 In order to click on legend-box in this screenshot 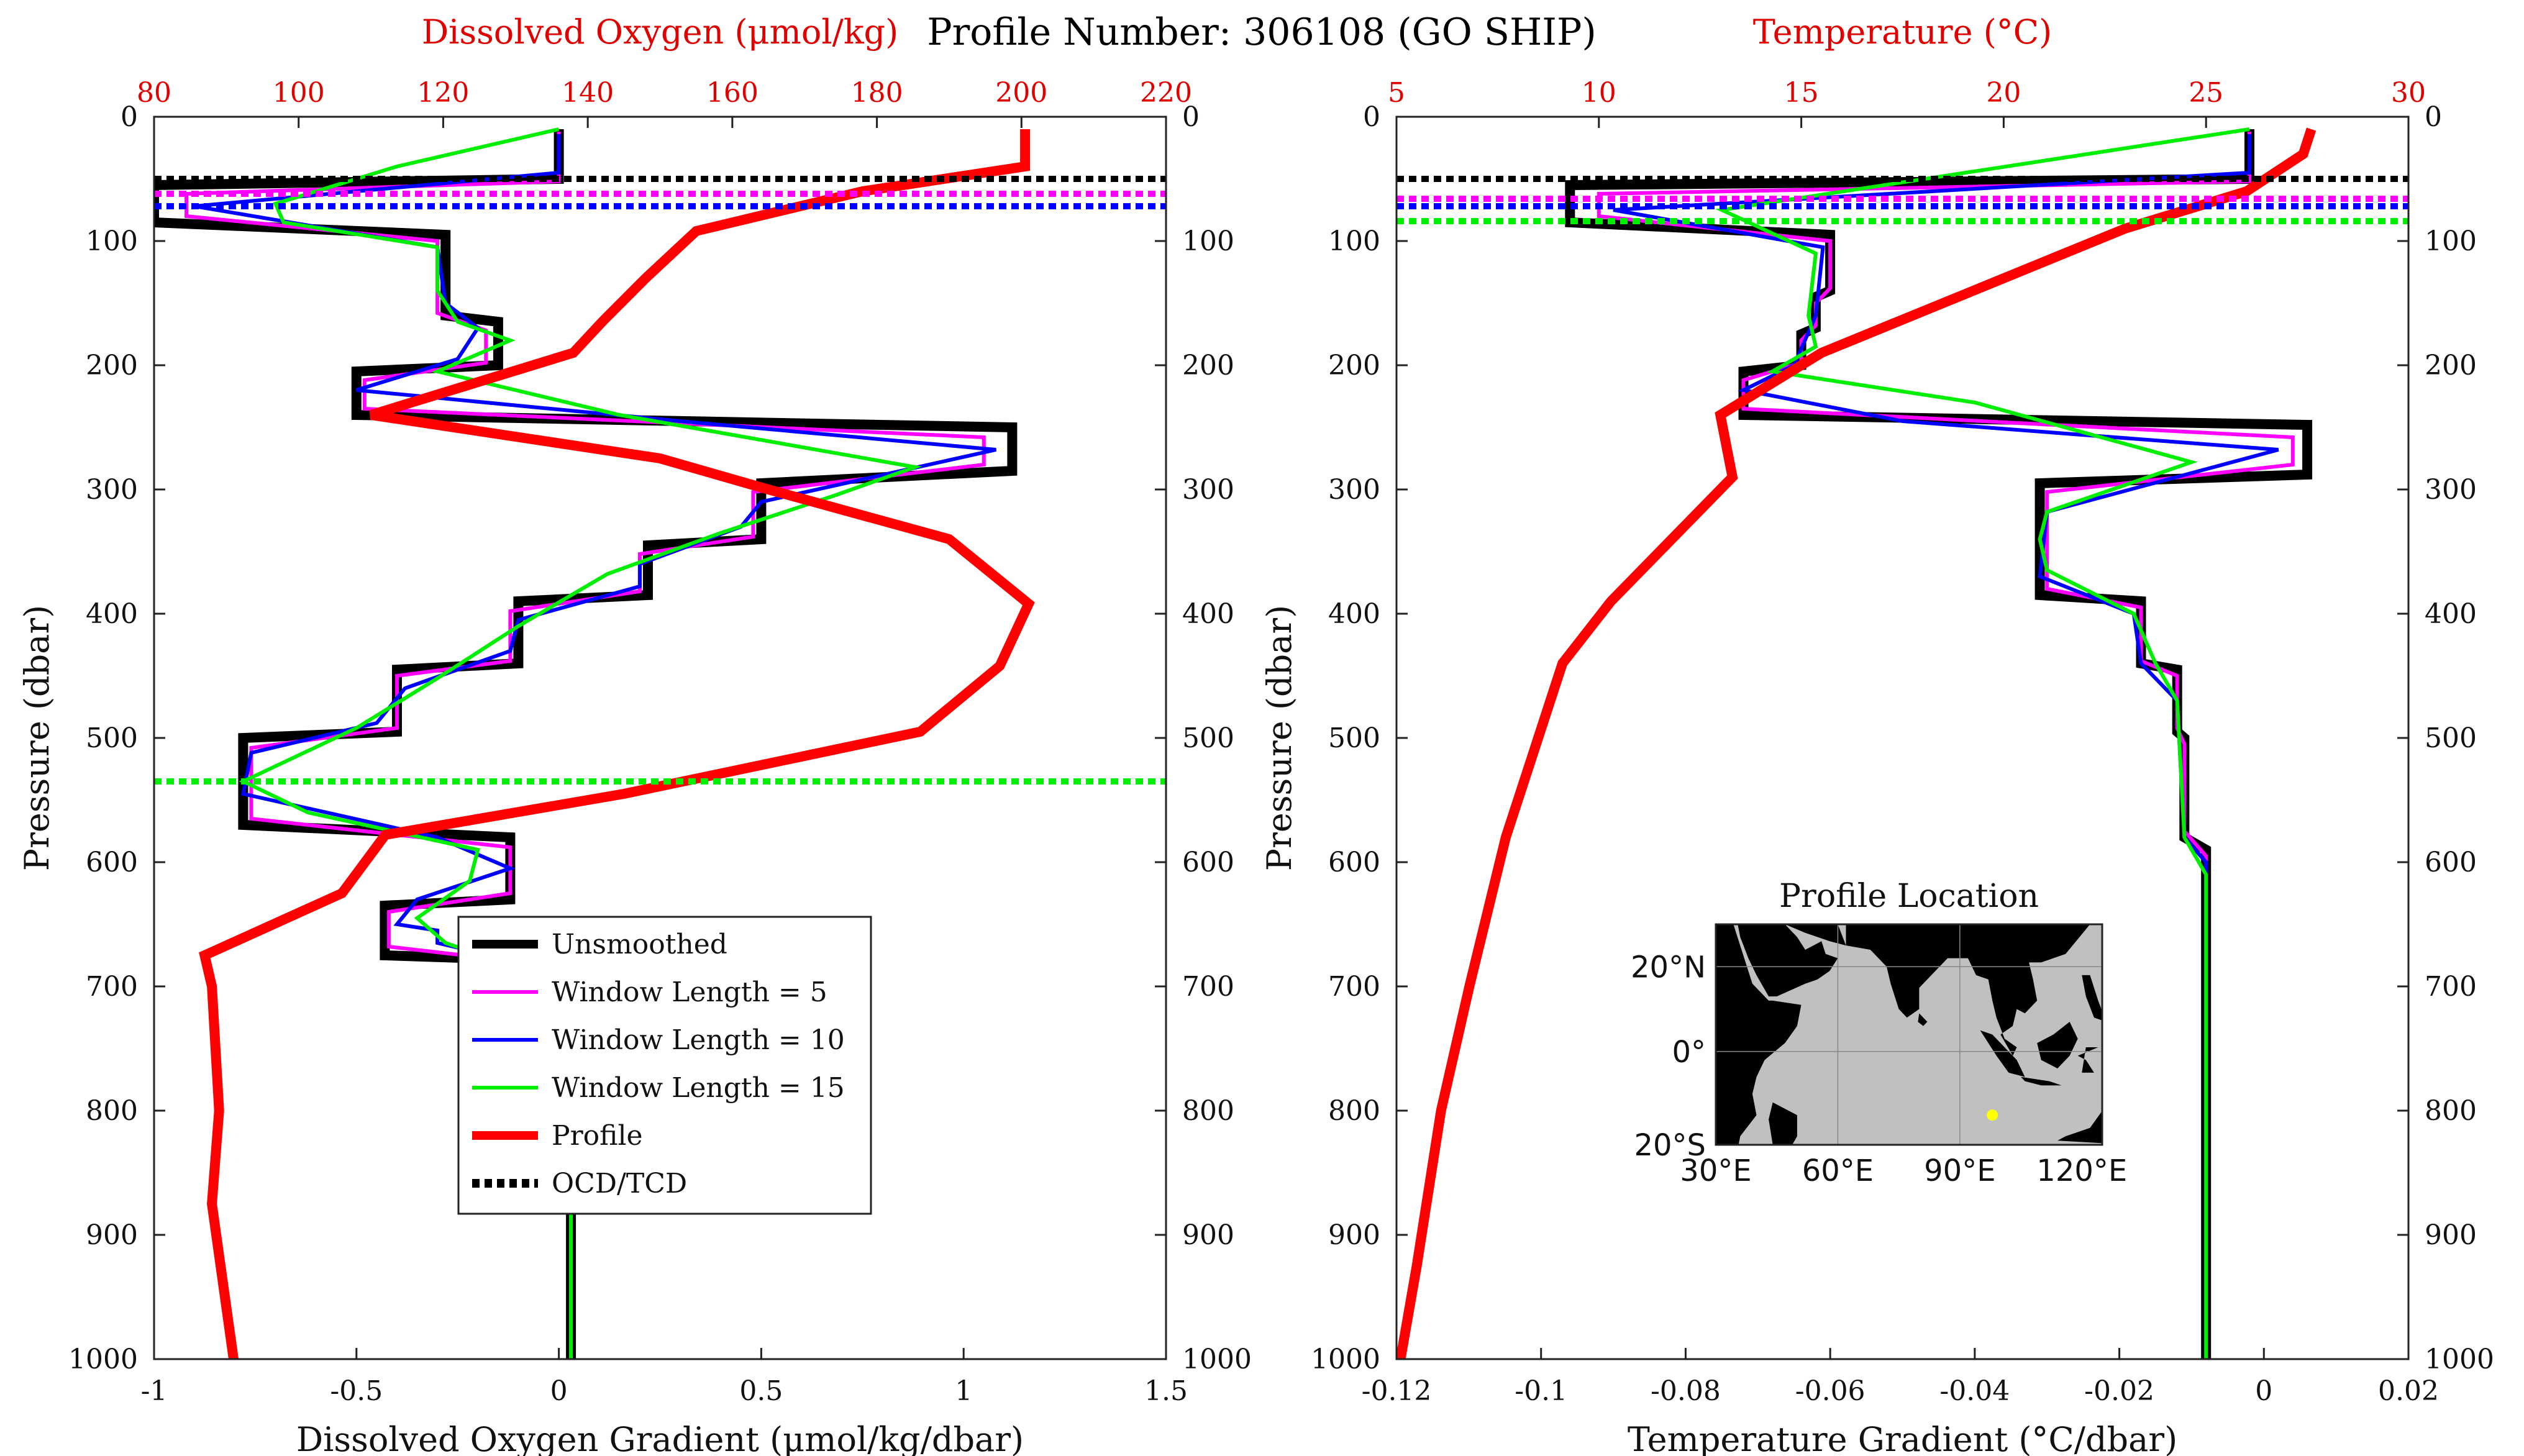, I will do `click(665, 1065)`.